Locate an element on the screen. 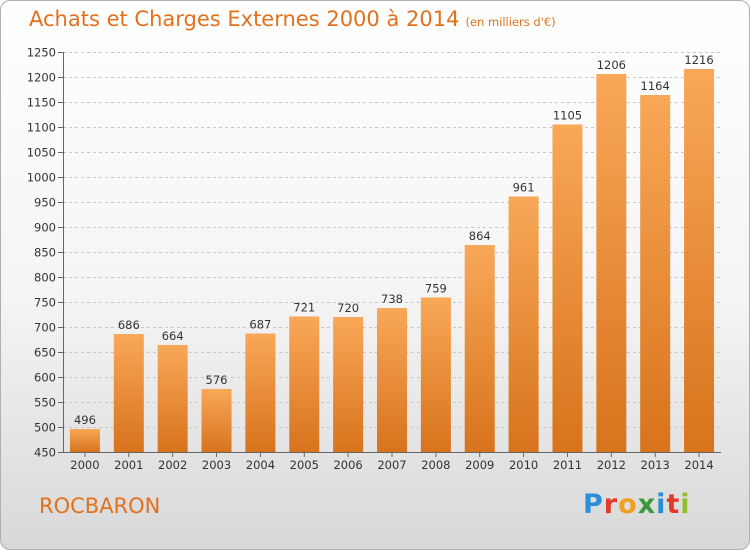 This screenshot has width=750, height=550. value-label: 664 is located at coordinates (173, 336).